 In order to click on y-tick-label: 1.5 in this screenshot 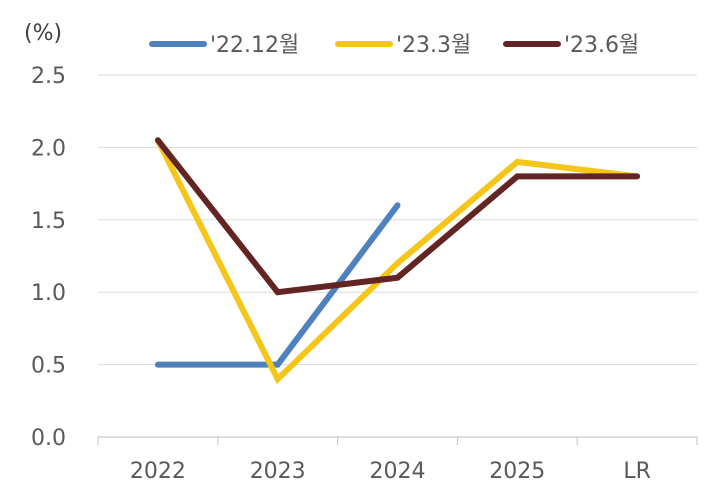, I will do `click(48, 221)`.